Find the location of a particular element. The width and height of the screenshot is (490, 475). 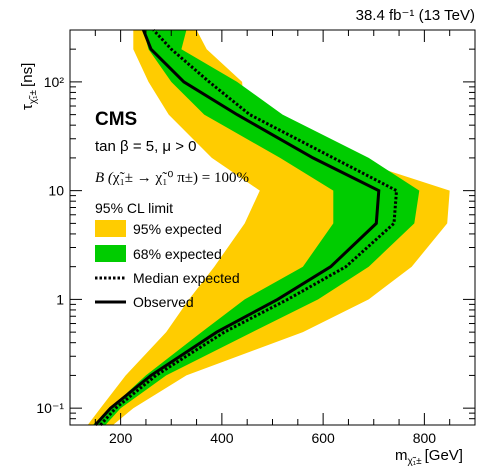

y-tick-label-0: 10⁻¹ is located at coordinates (50, 408).